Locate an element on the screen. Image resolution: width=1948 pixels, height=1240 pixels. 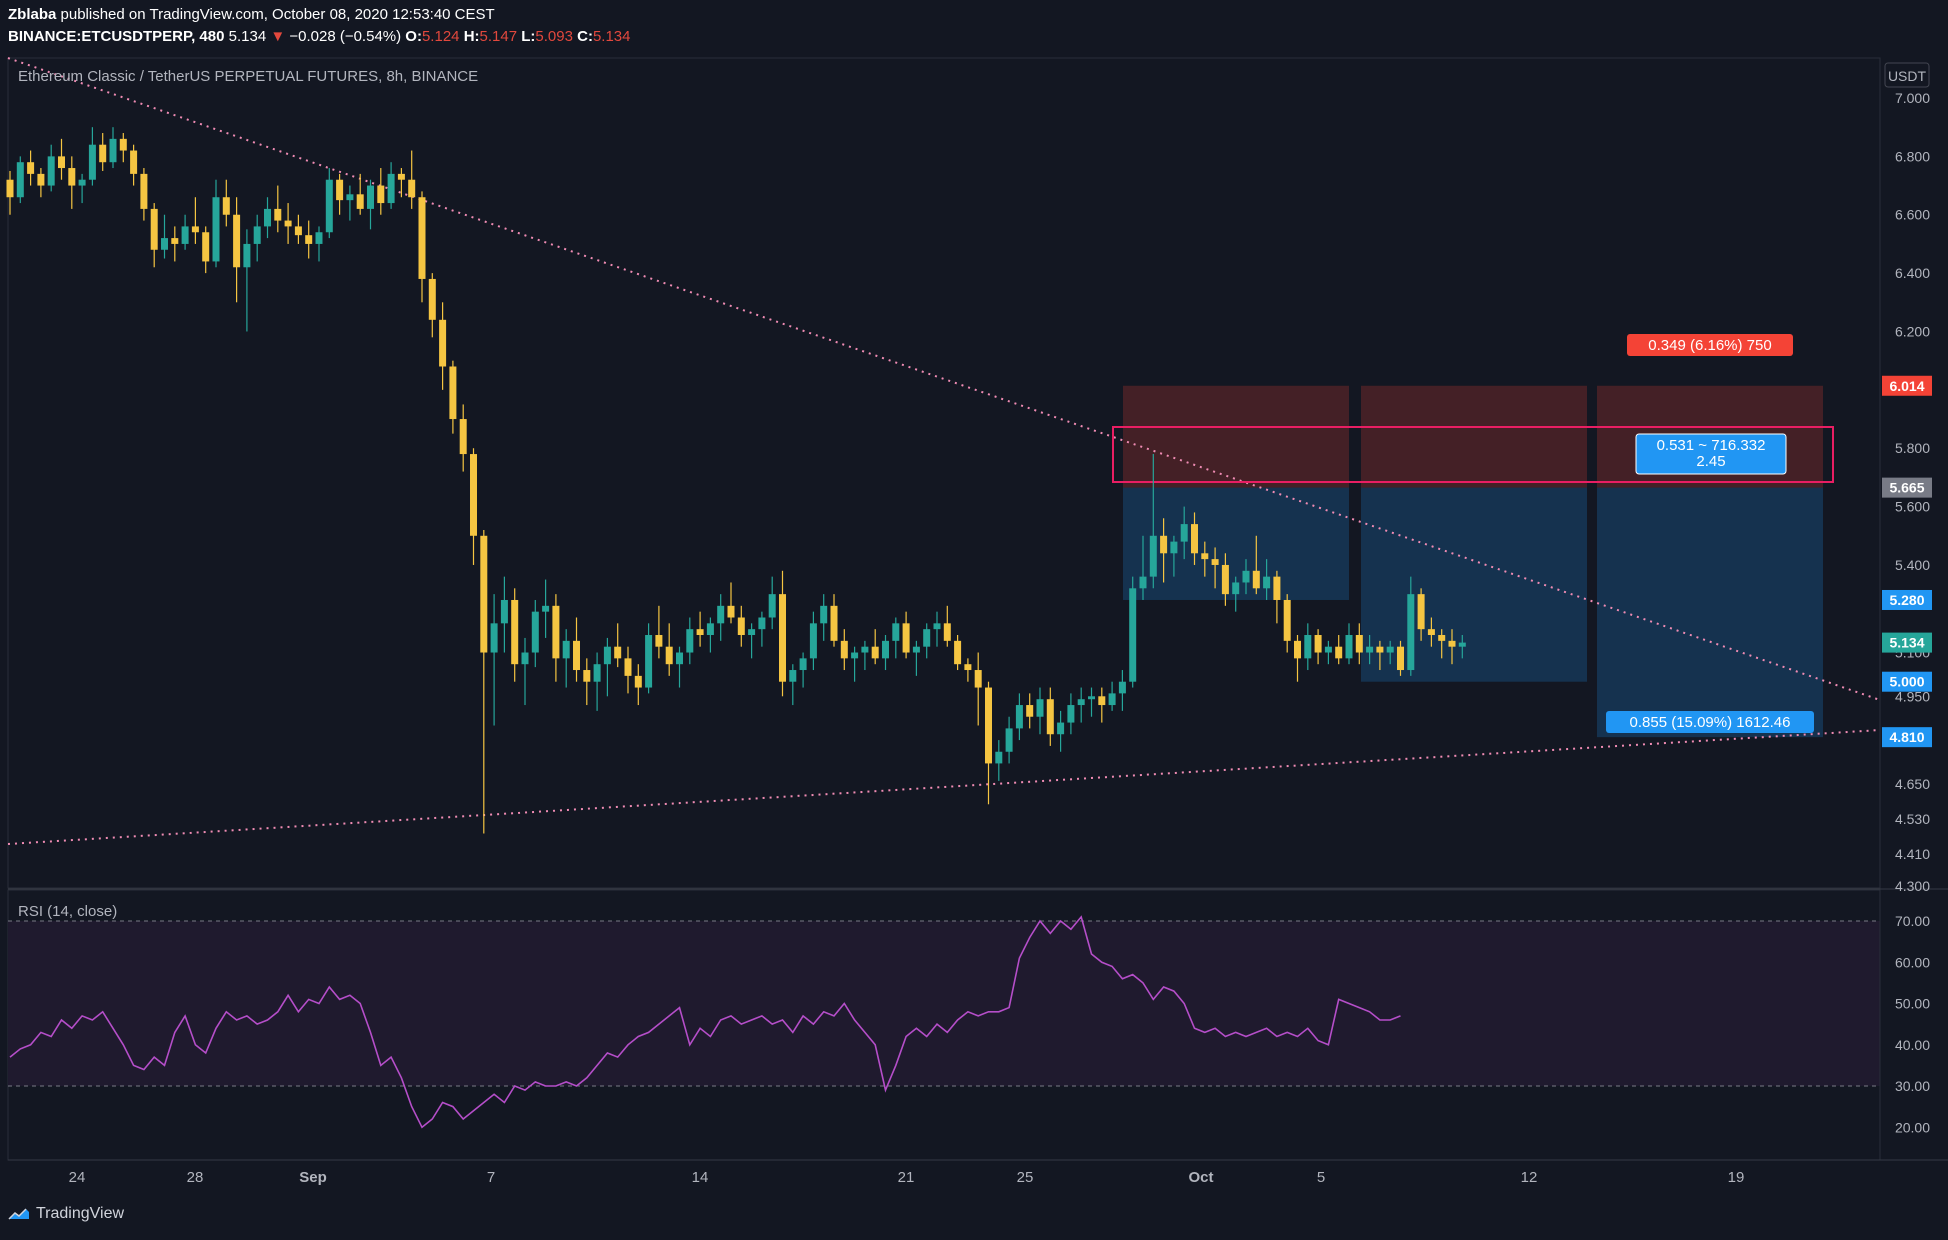
rsi-axis: 70.00 60.00 50.00 40.00 30.00 20.00 is located at coordinates (1912, 1024).